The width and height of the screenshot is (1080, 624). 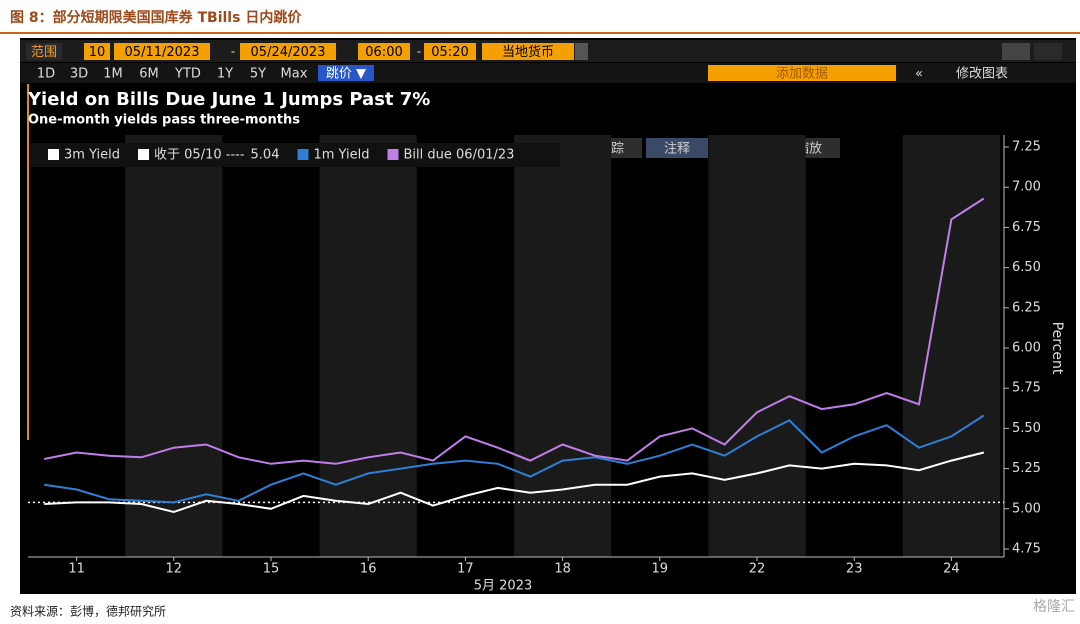 What do you see at coordinates (233, 52) in the screenshot?
I see `date-sep: -` at bounding box center [233, 52].